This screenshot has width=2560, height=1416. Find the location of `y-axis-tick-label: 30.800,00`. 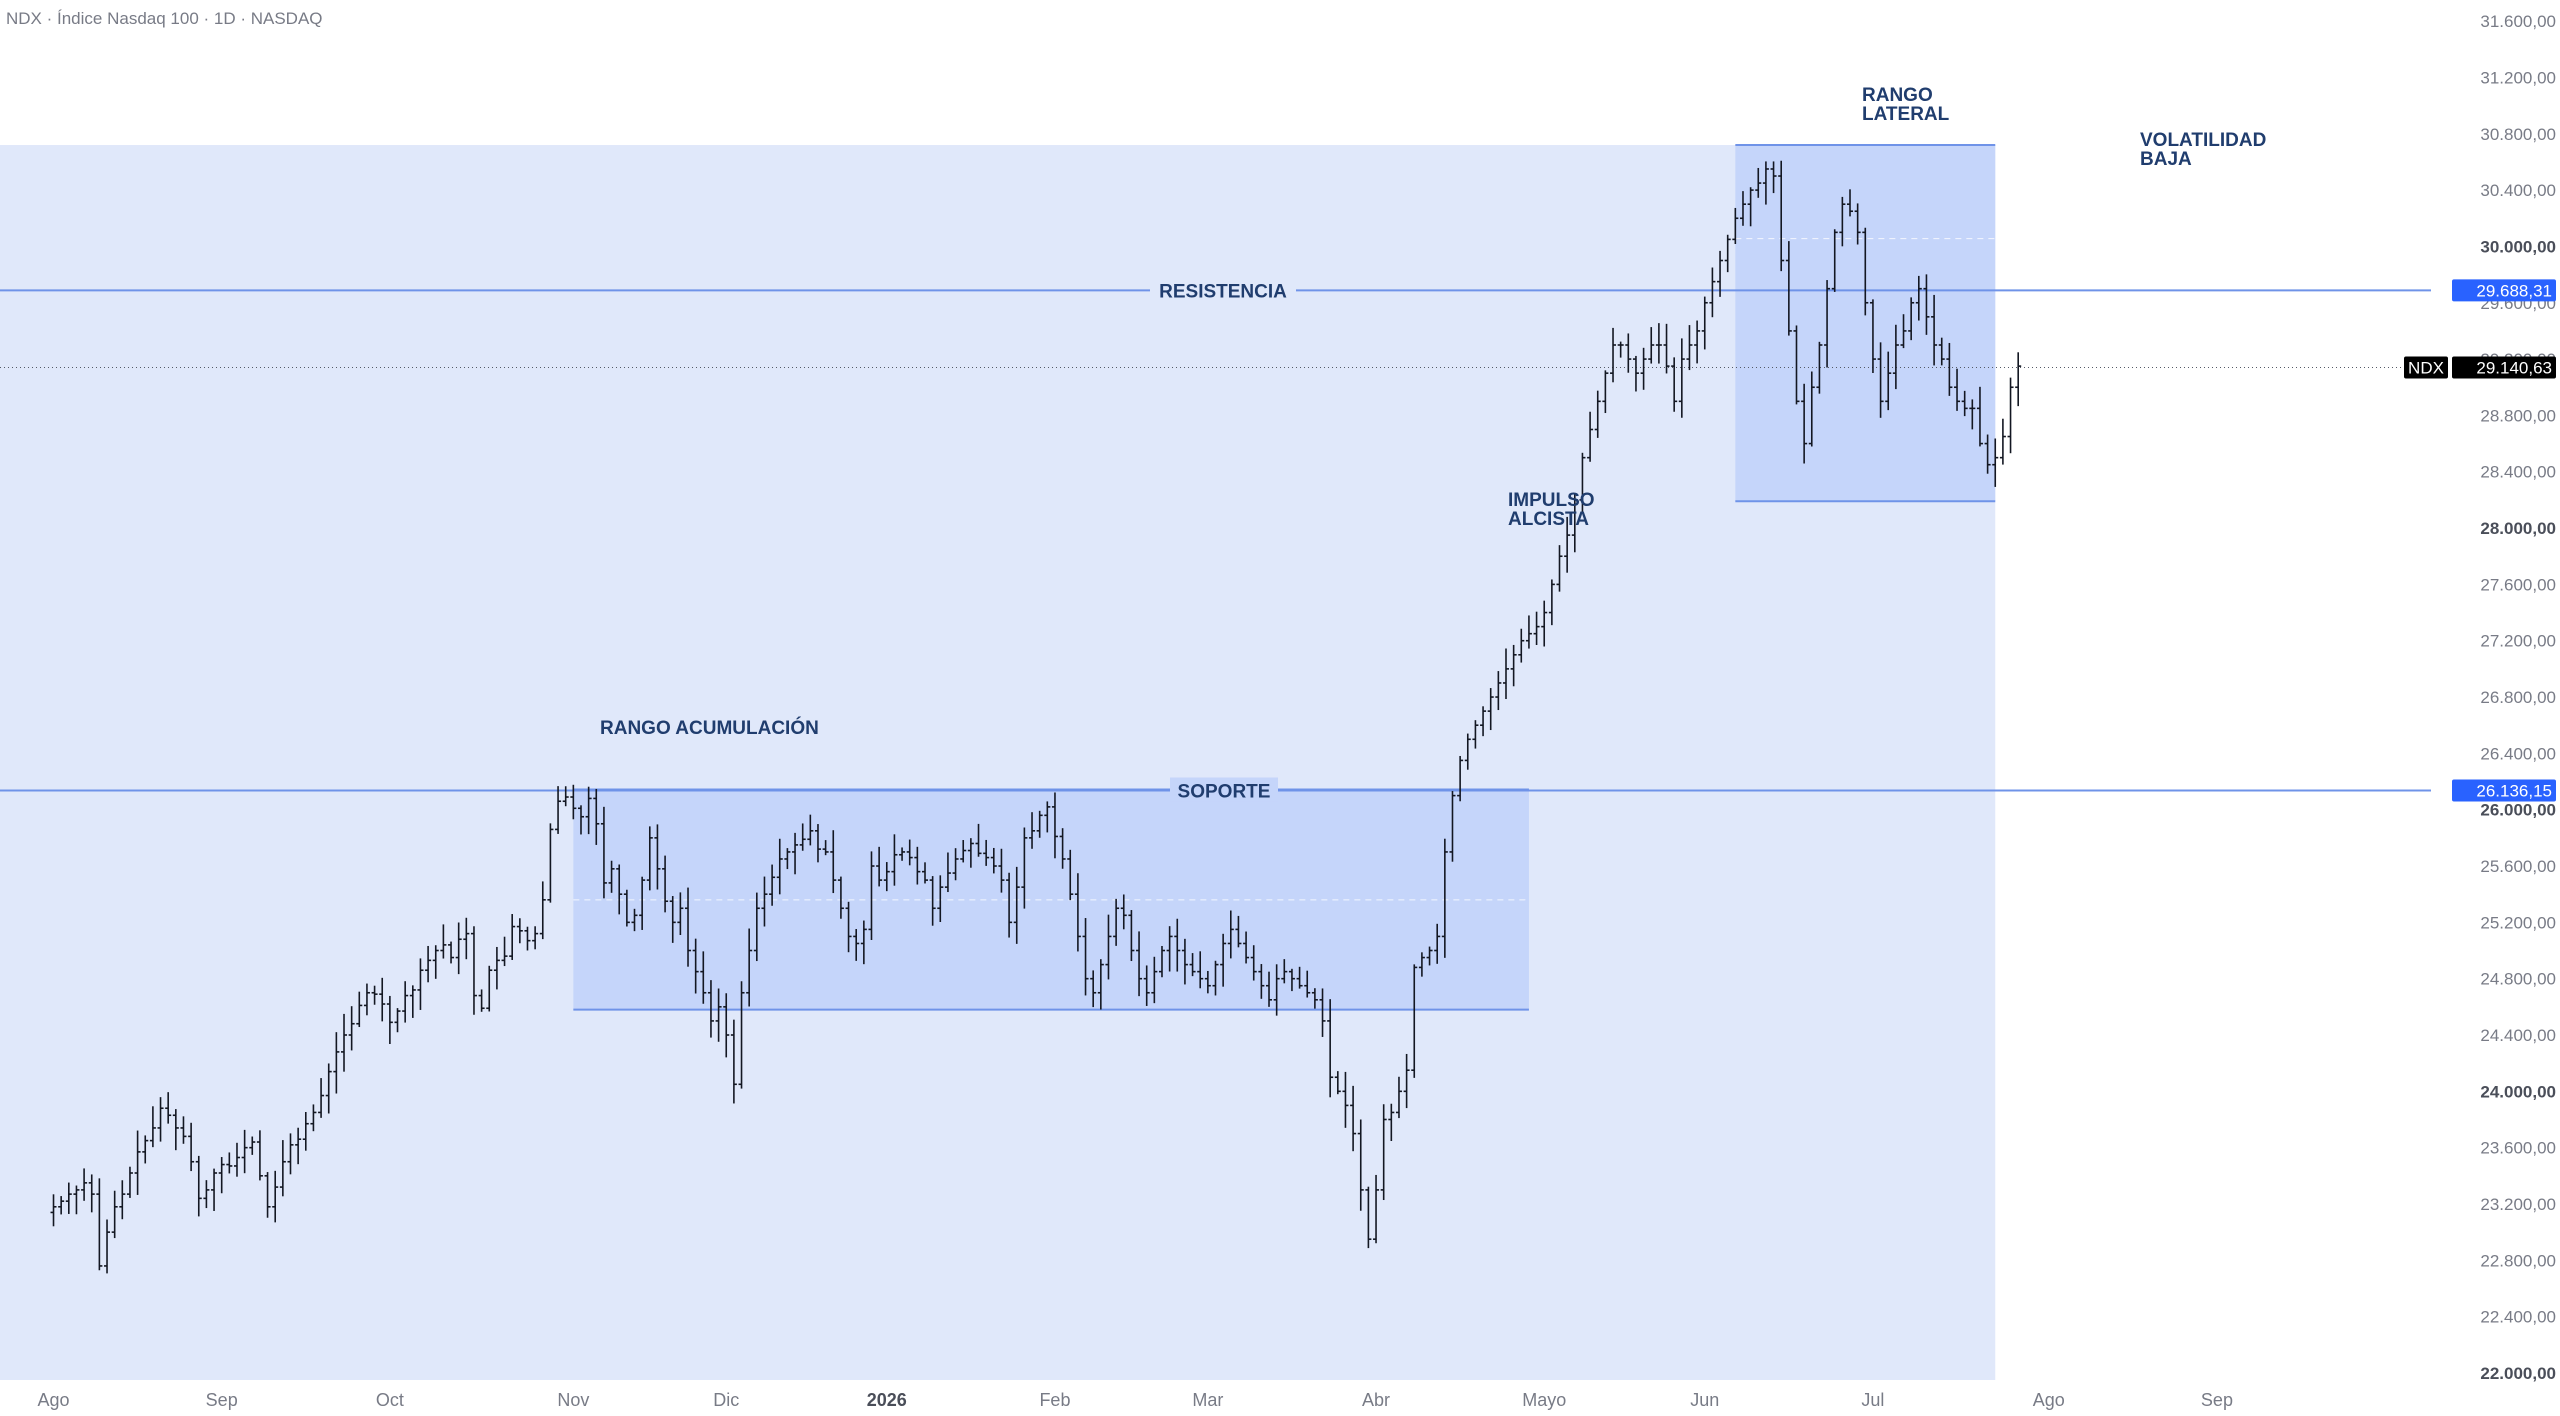

y-axis-tick-label: 30.800,00 is located at coordinates (2518, 134).